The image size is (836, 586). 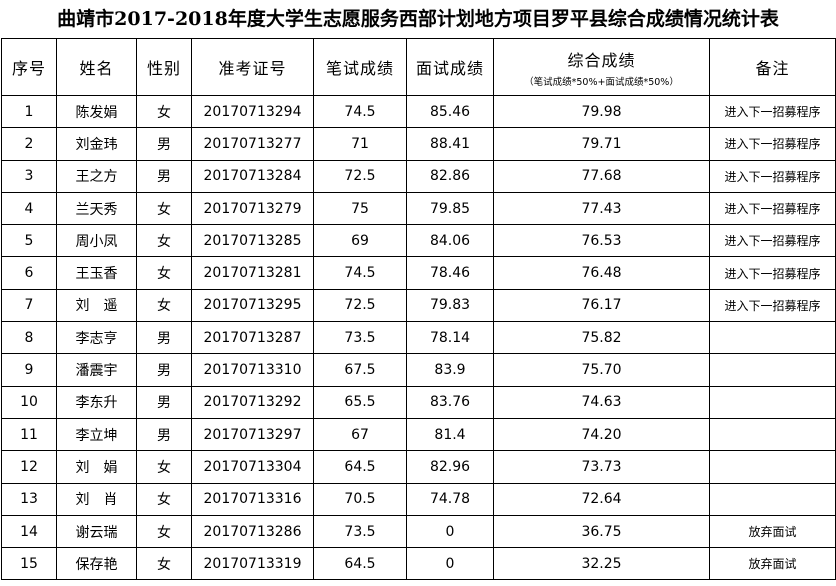 I want to click on table-cell: 74.78, so click(x=450, y=499).